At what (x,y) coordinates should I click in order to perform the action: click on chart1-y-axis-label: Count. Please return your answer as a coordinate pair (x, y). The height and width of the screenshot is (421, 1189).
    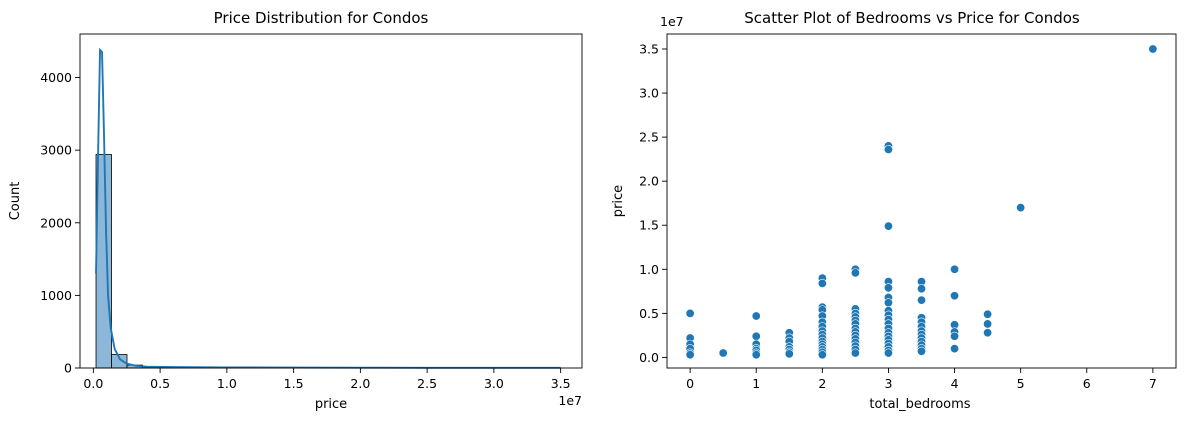
    Looking at the image, I should click on (15, 201).